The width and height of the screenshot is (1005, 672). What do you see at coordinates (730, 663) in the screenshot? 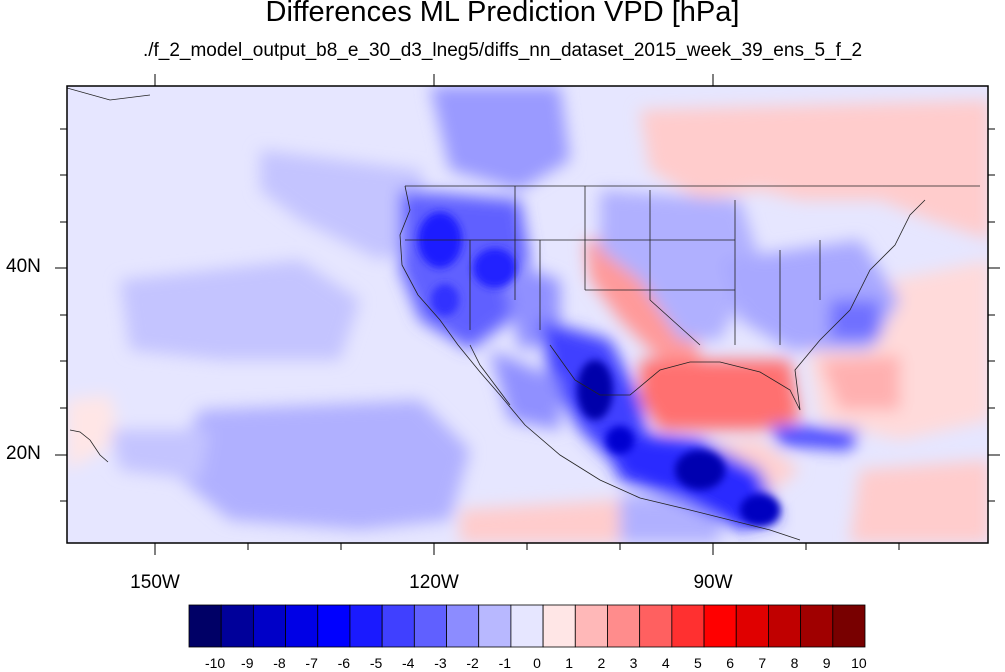
I see `colorbar-label: 6` at bounding box center [730, 663].